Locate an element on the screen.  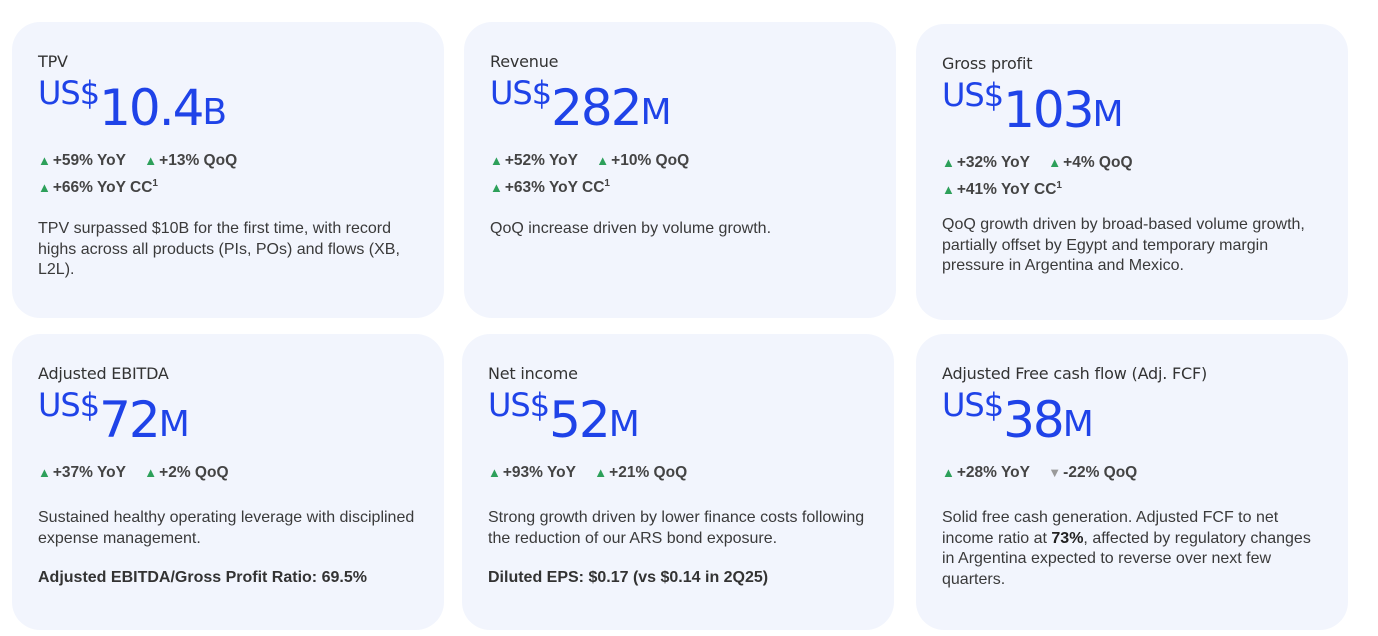
qoq-badge: ▲ +13% QoQ is located at coordinates (191, 160).